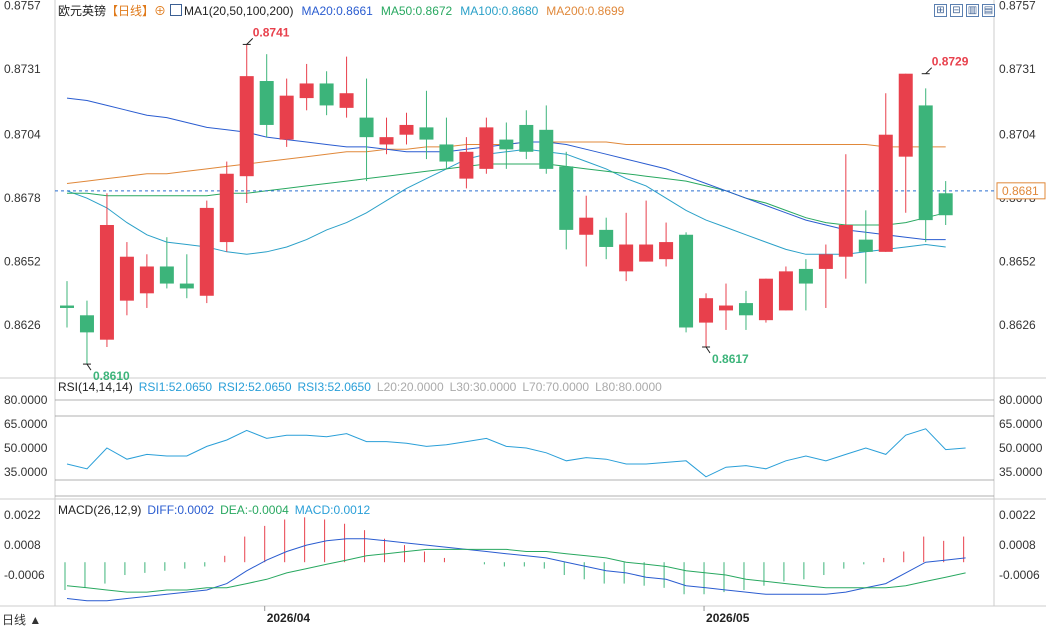 The height and width of the screenshot is (628, 1046). Describe the element at coordinates (1017, 545) in the screenshot. I see `macd-tick-right: 0.0008` at that location.